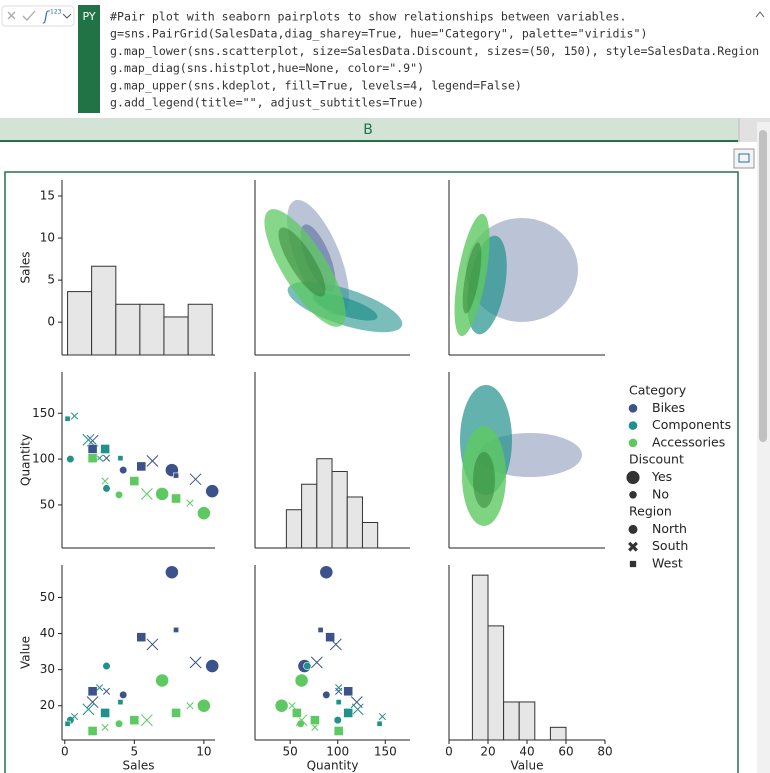  What do you see at coordinates (667, 563) in the screenshot?
I see `legend-label: West` at bounding box center [667, 563].